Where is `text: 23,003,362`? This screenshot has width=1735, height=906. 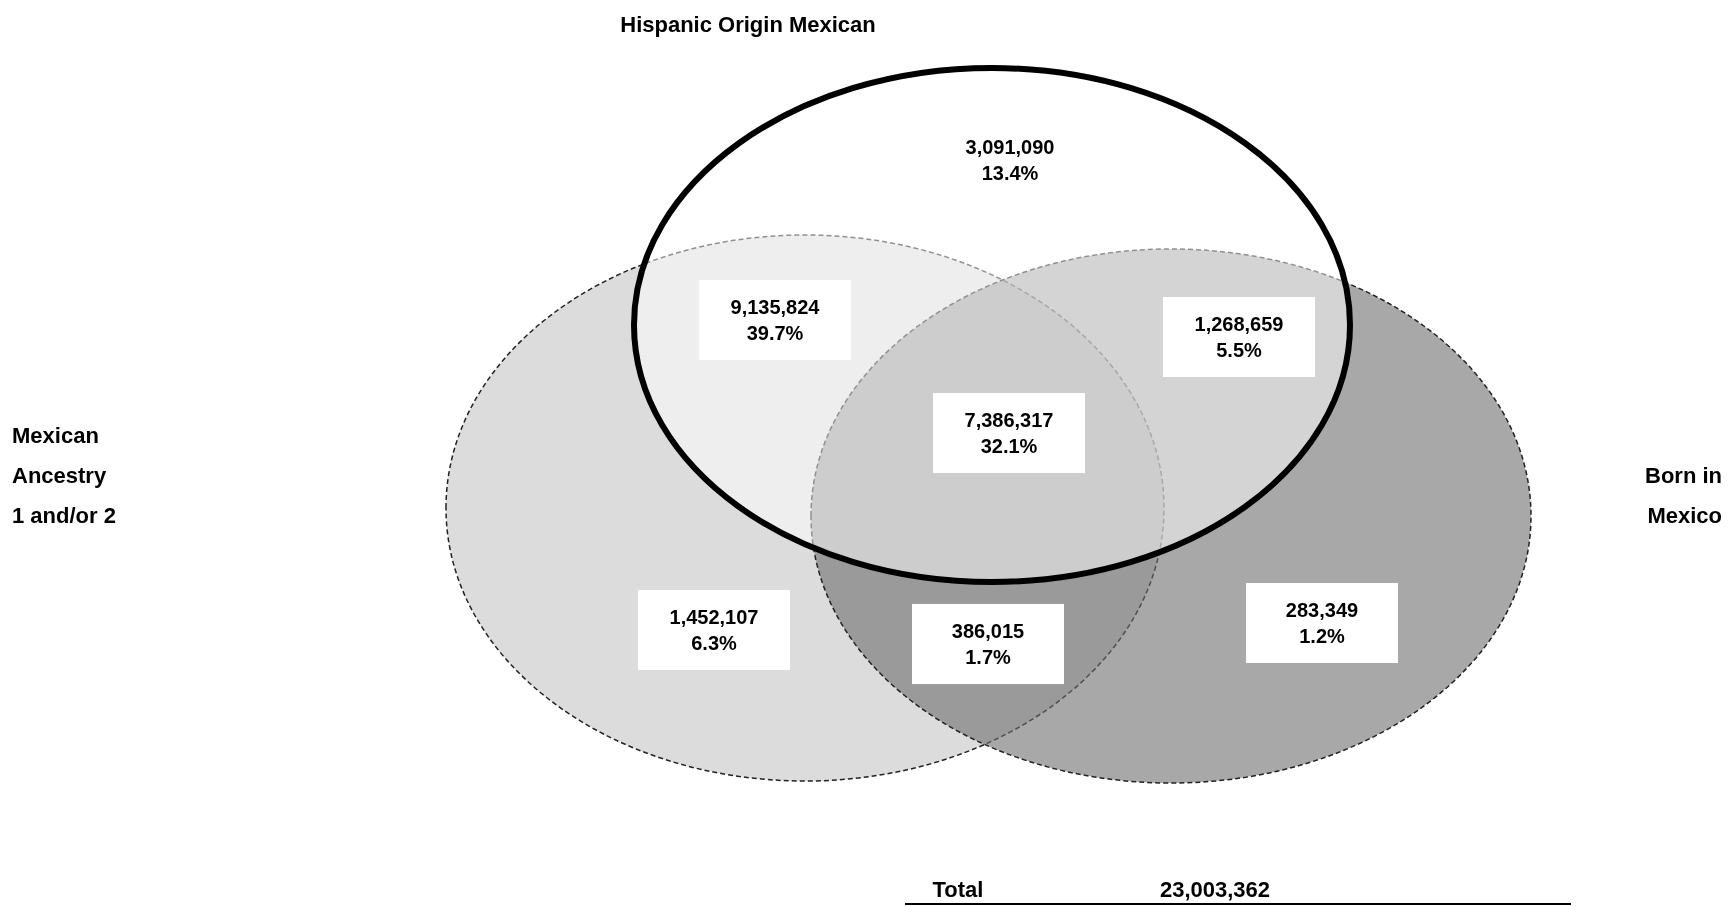 text: 23,003,362 is located at coordinates (1215, 889).